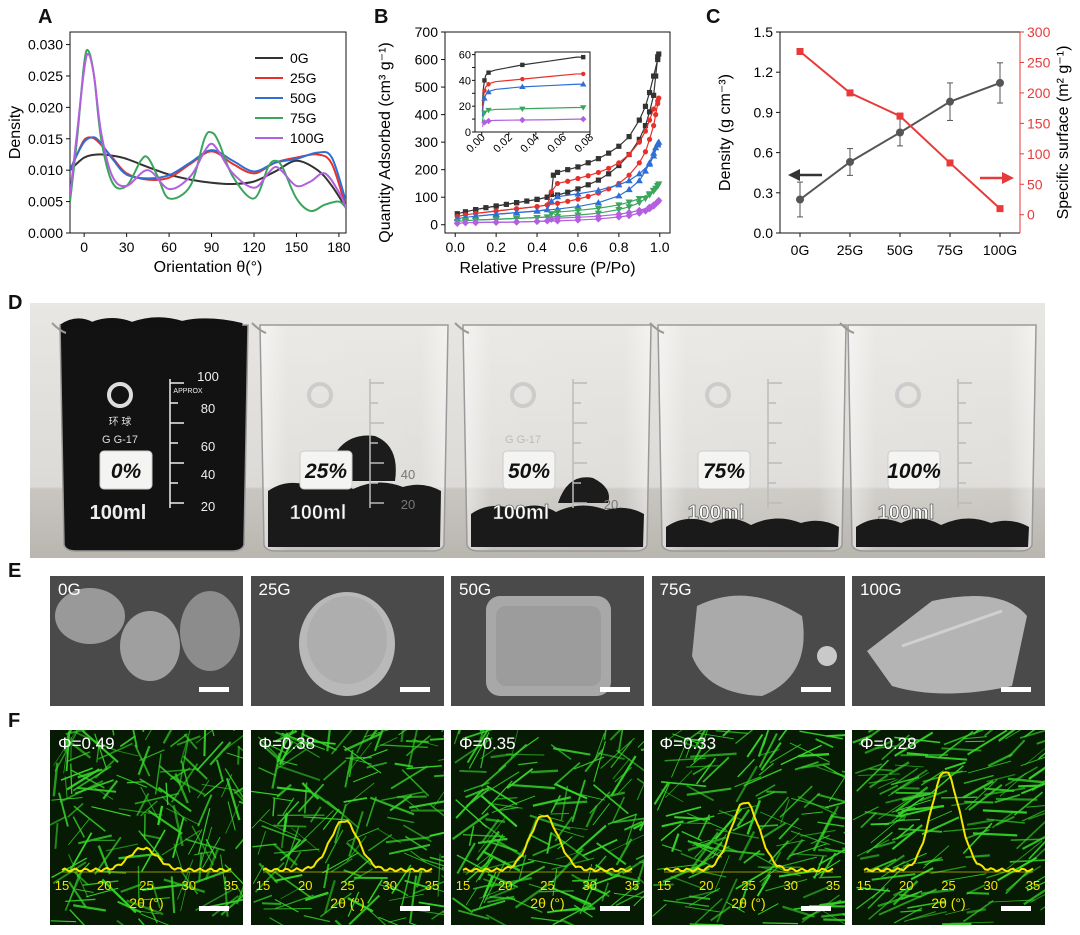 This screenshot has height=935, width=1080. I want to click on y2-tick-label: 300, so click(1039, 32).